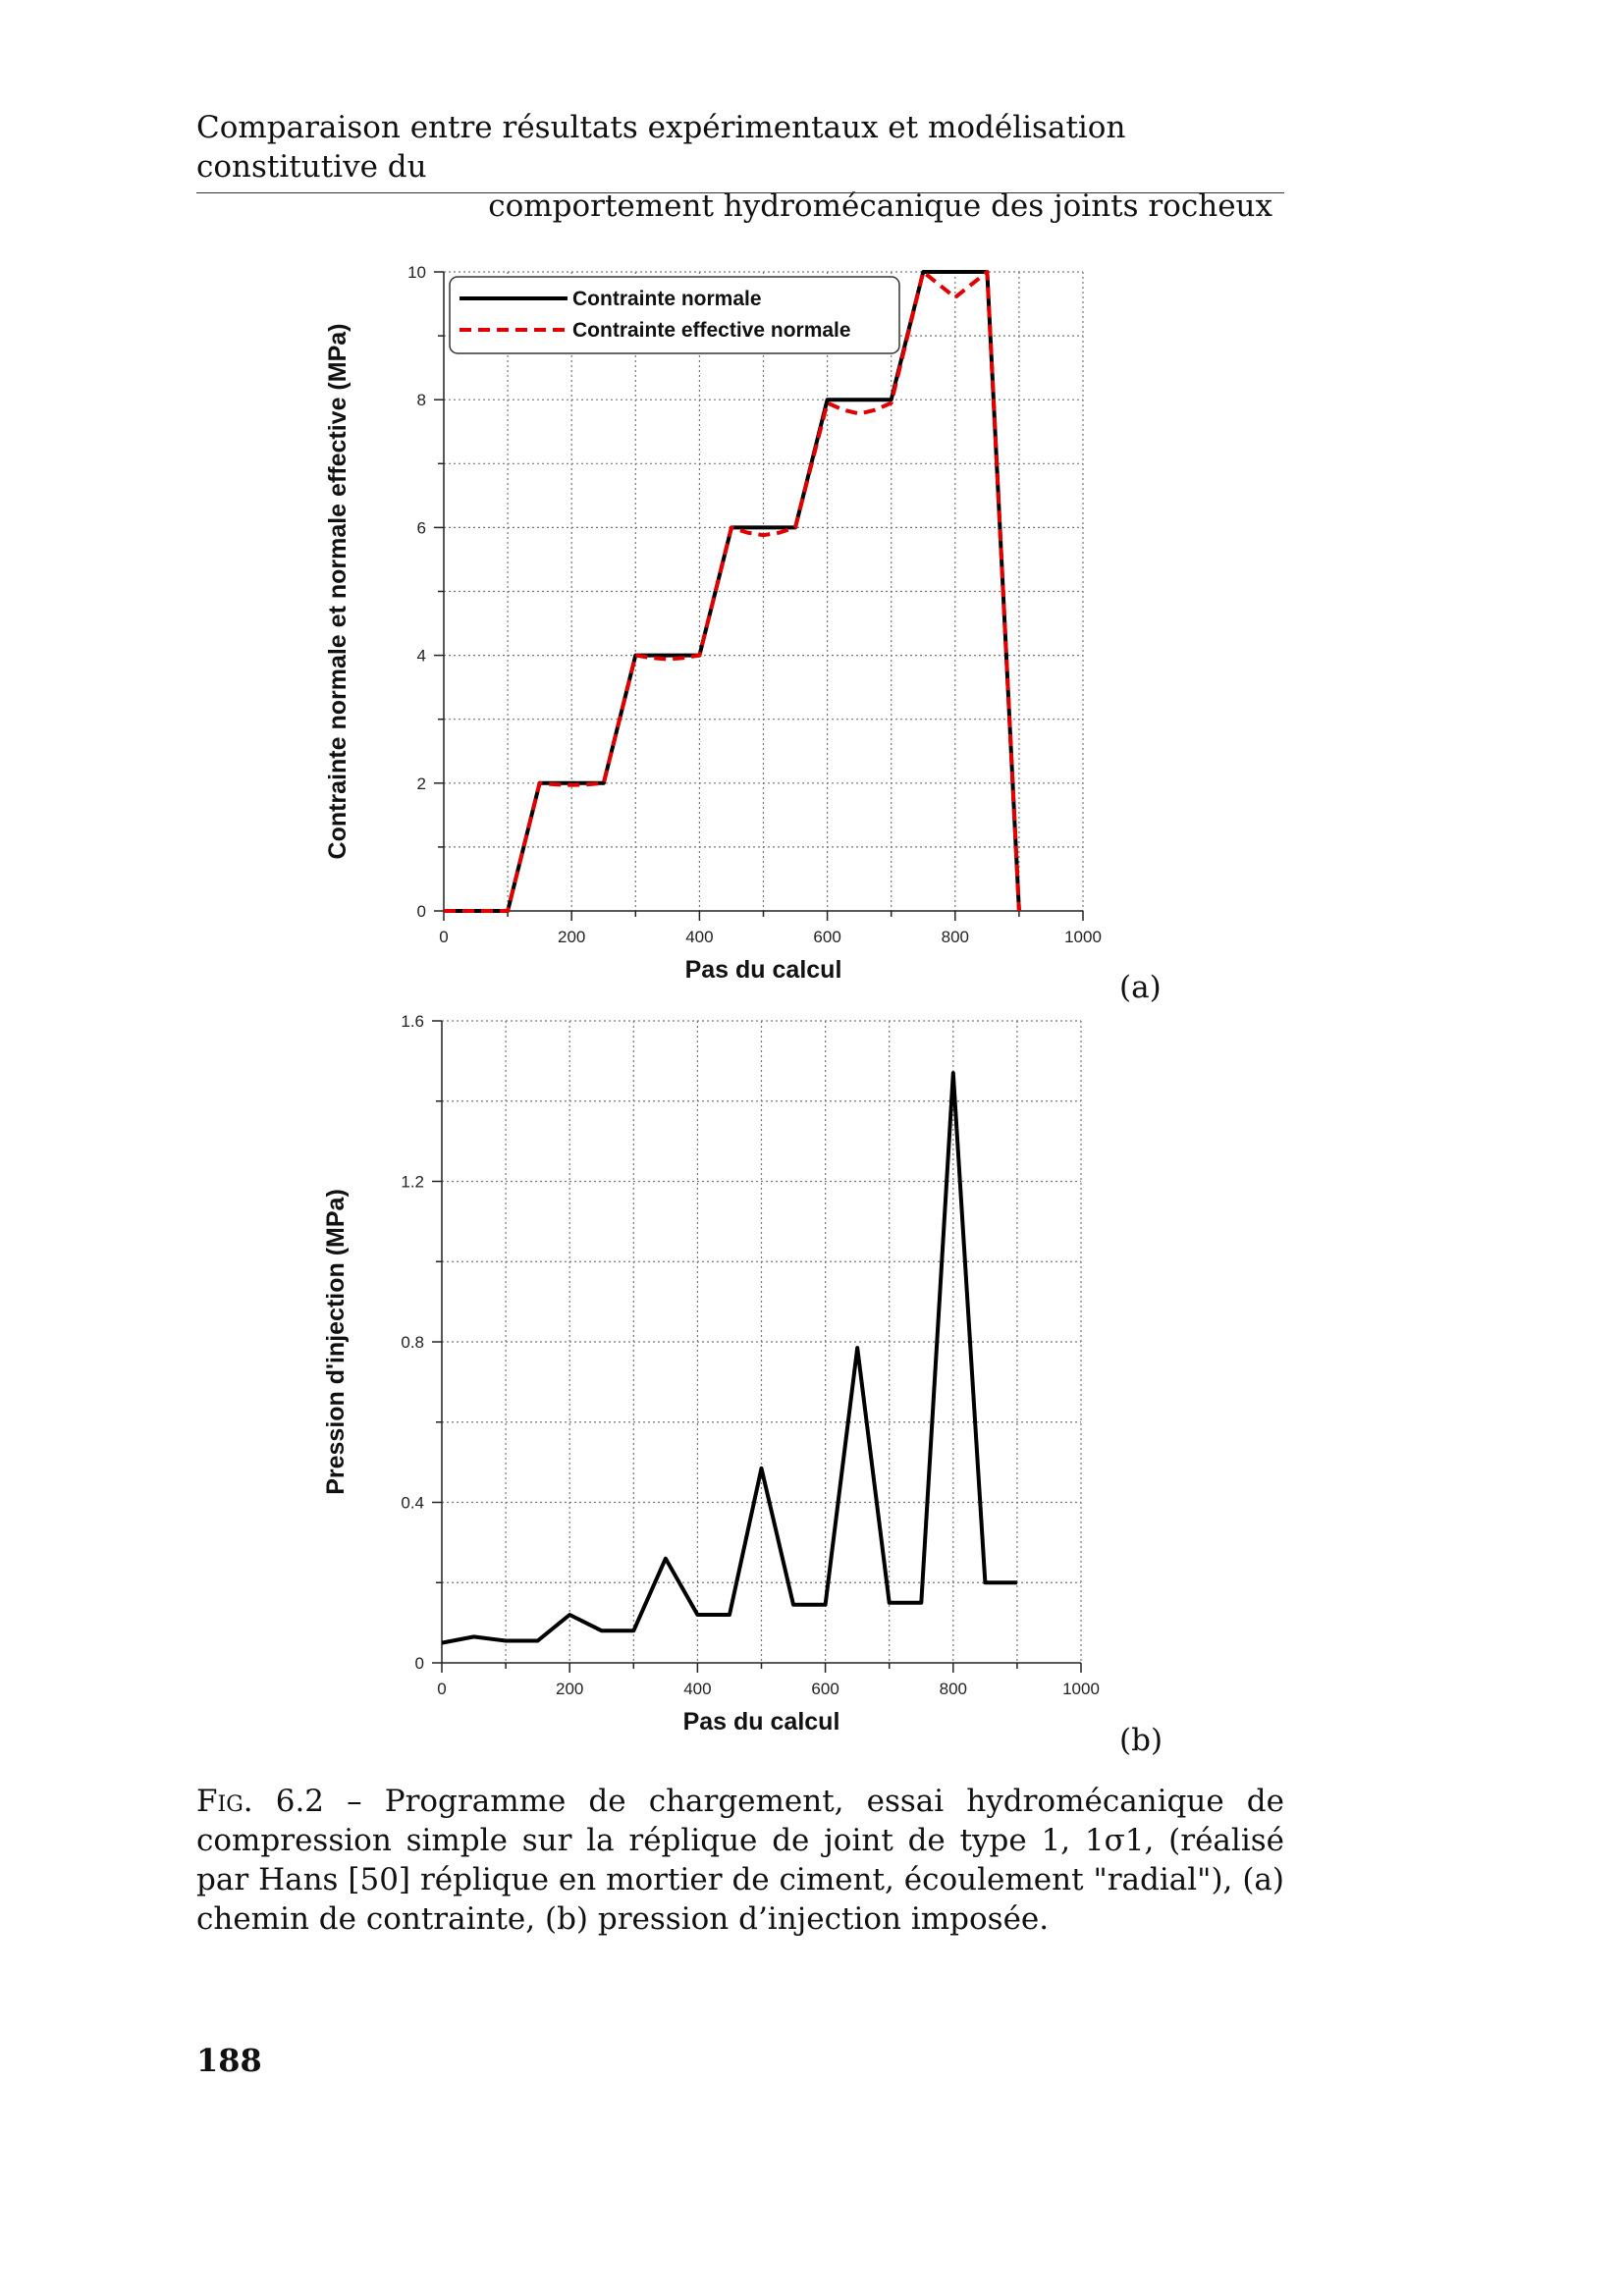 The image size is (1623, 2296). What do you see at coordinates (422, 656) in the screenshot?
I see `y-tick-label: 4` at bounding box center [422, 656].